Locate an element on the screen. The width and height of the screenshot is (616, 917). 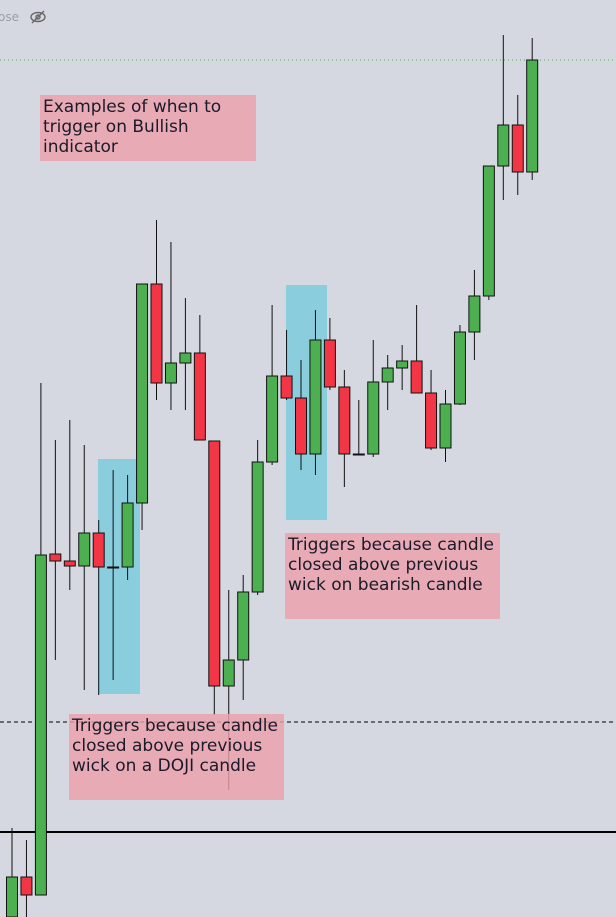
highlight is located at coordinates (119, 576).